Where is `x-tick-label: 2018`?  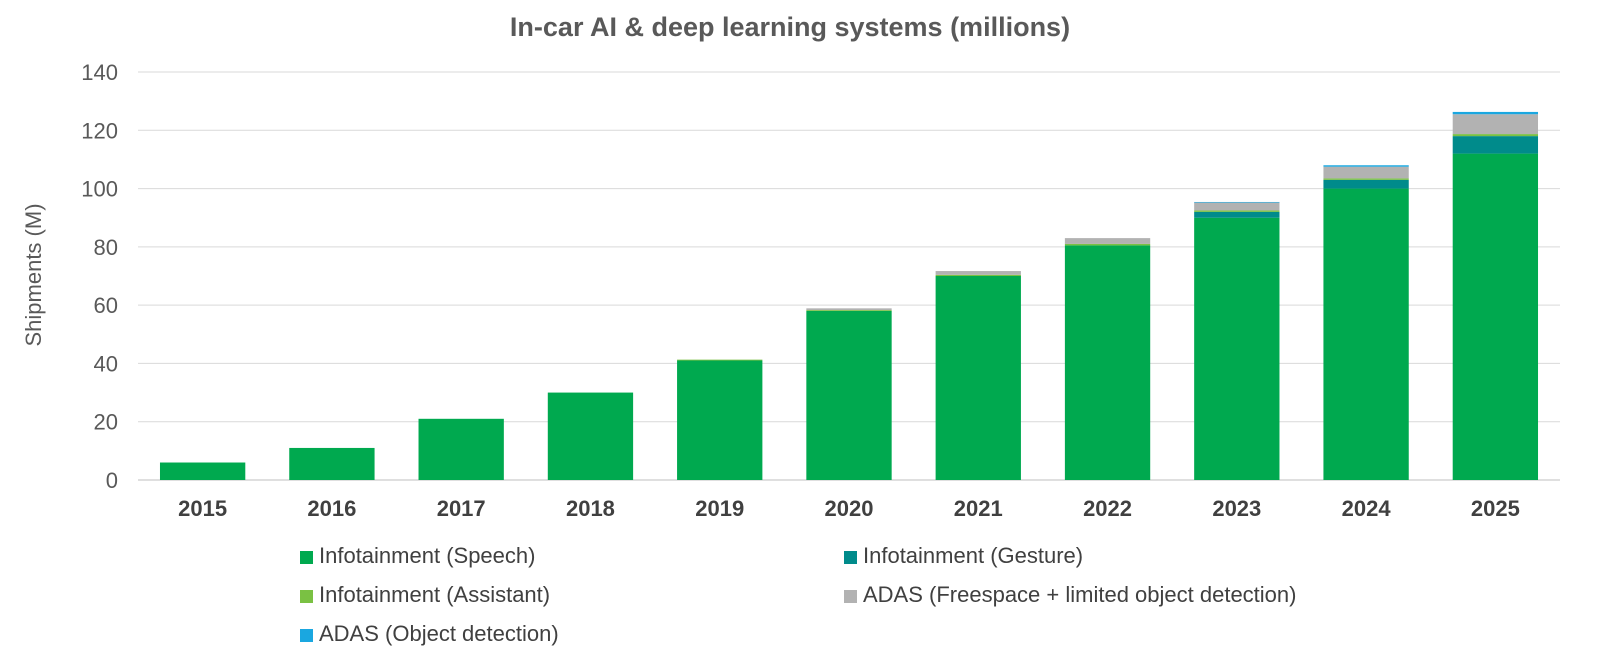 x-tick-label: 2018 is located at coordinates (590, 508).